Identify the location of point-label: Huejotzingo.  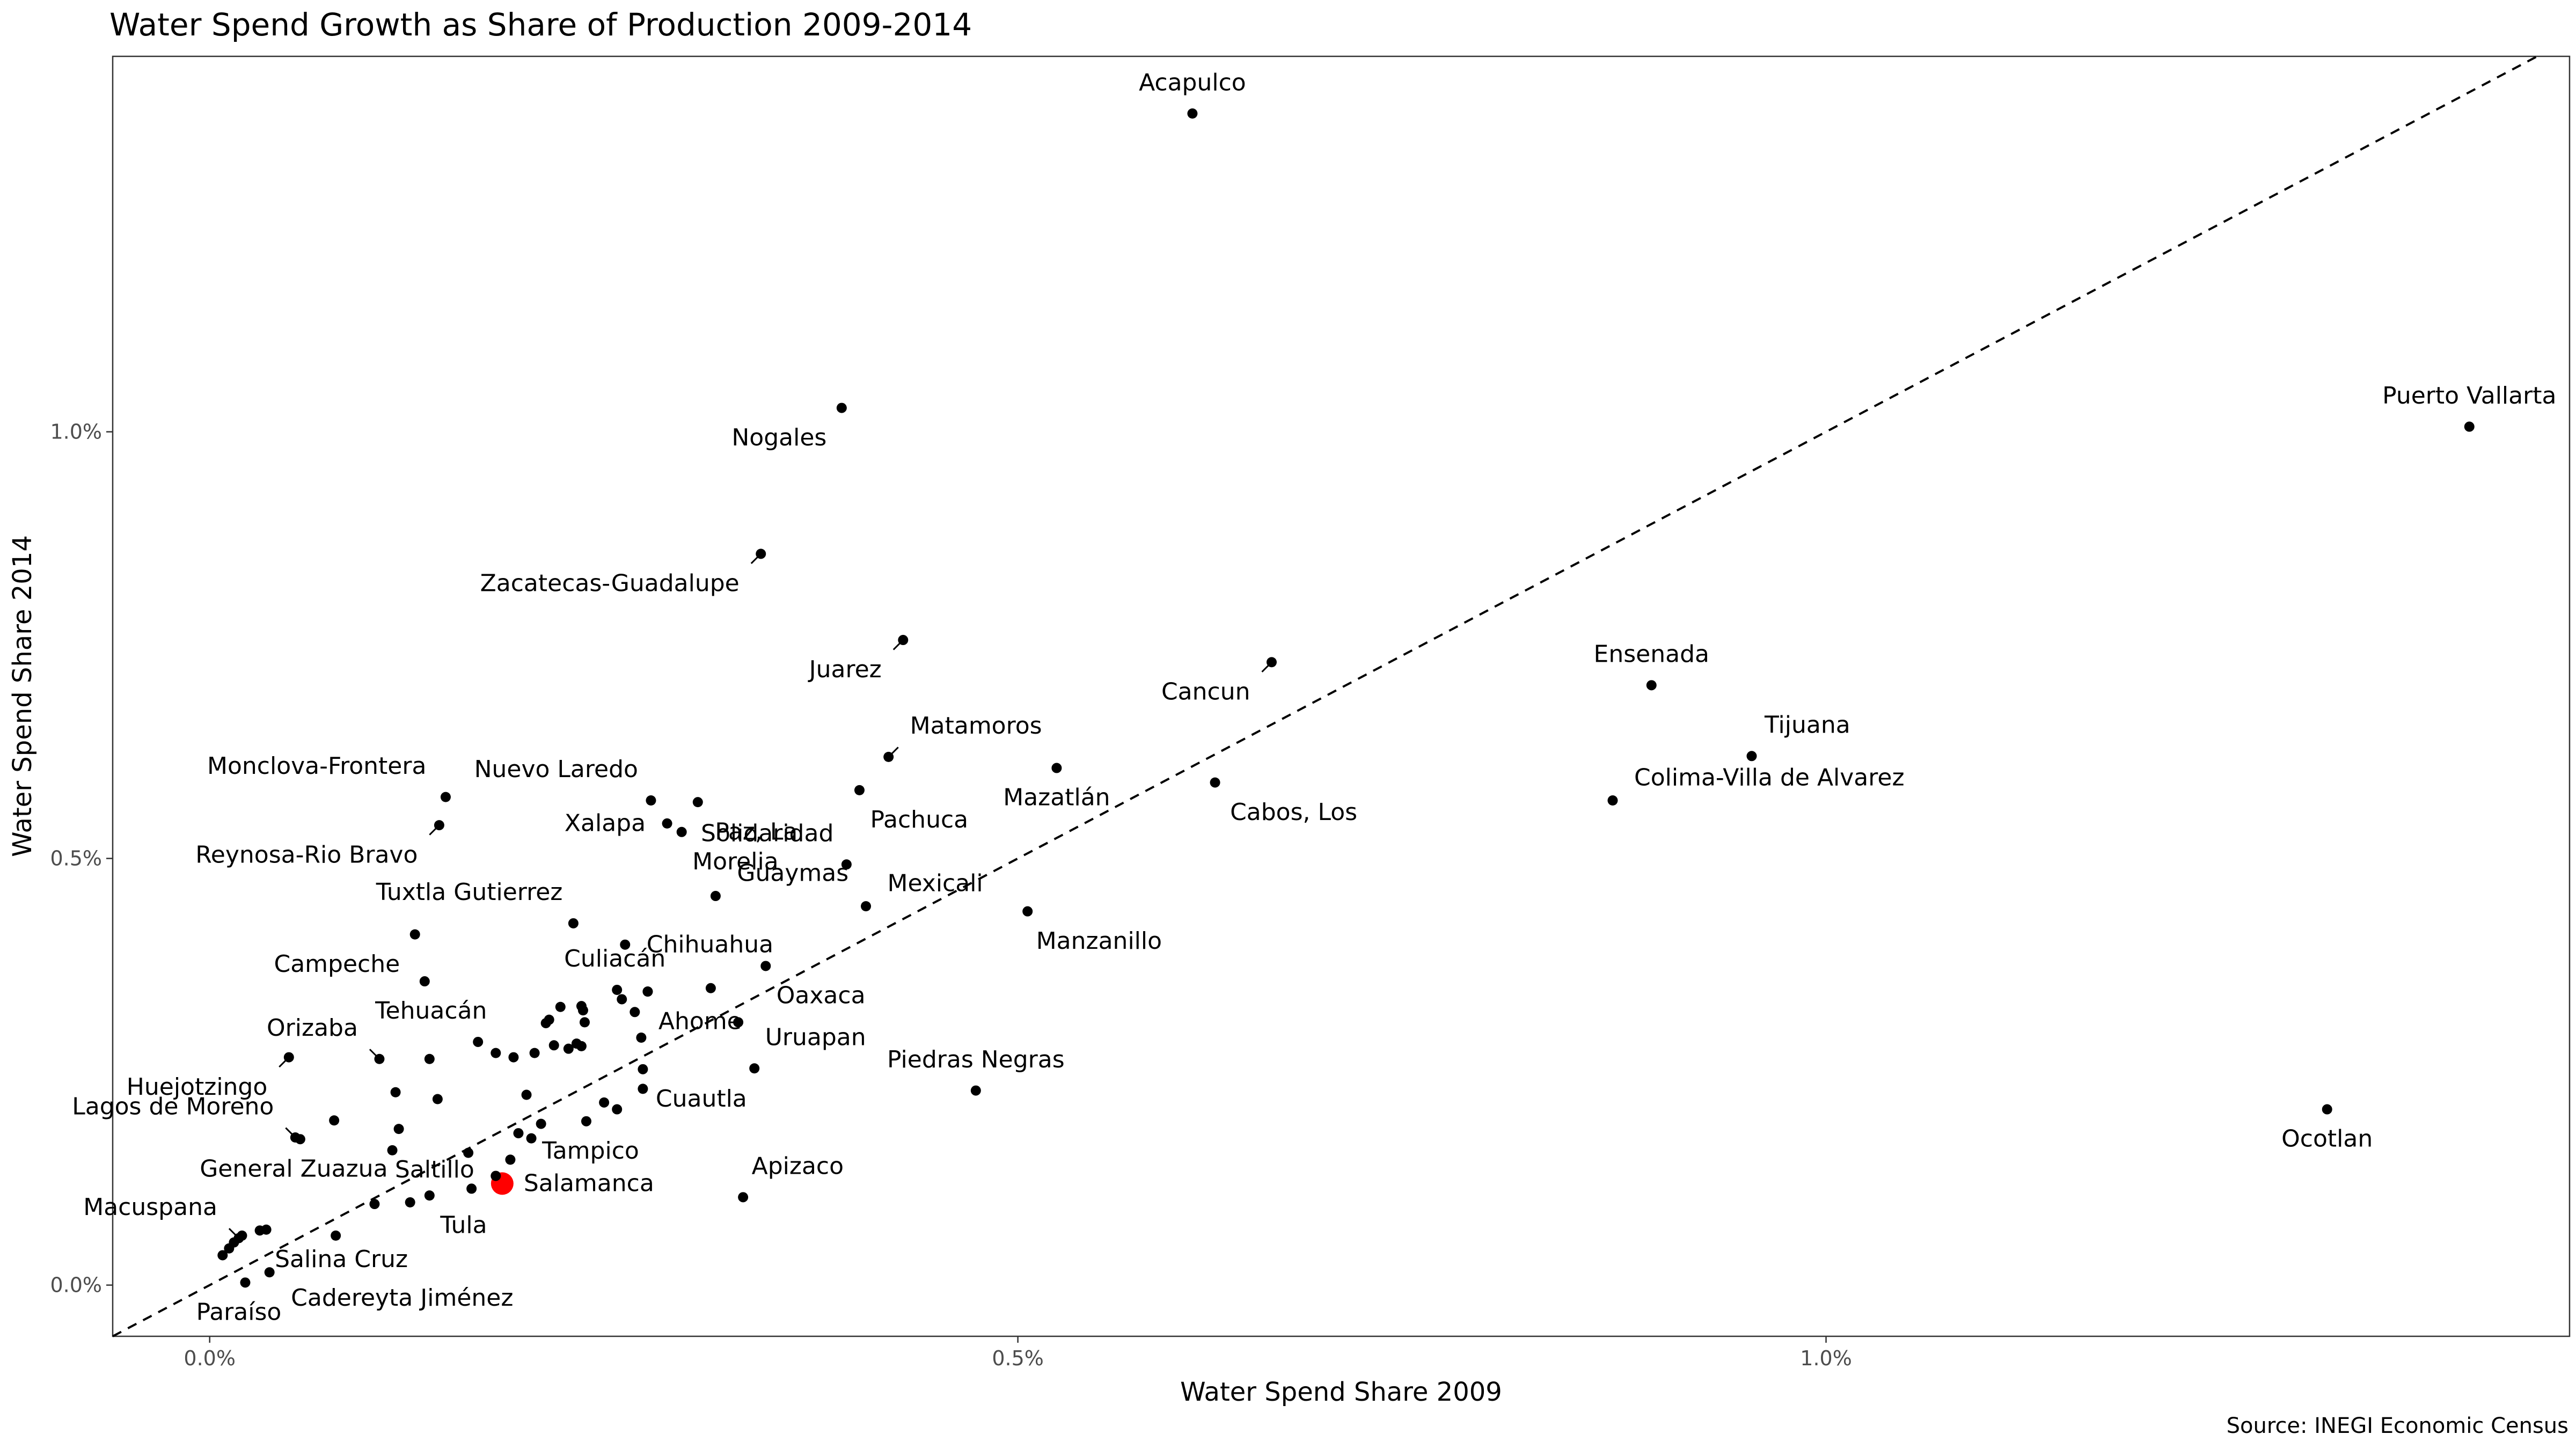
(197, 1087).